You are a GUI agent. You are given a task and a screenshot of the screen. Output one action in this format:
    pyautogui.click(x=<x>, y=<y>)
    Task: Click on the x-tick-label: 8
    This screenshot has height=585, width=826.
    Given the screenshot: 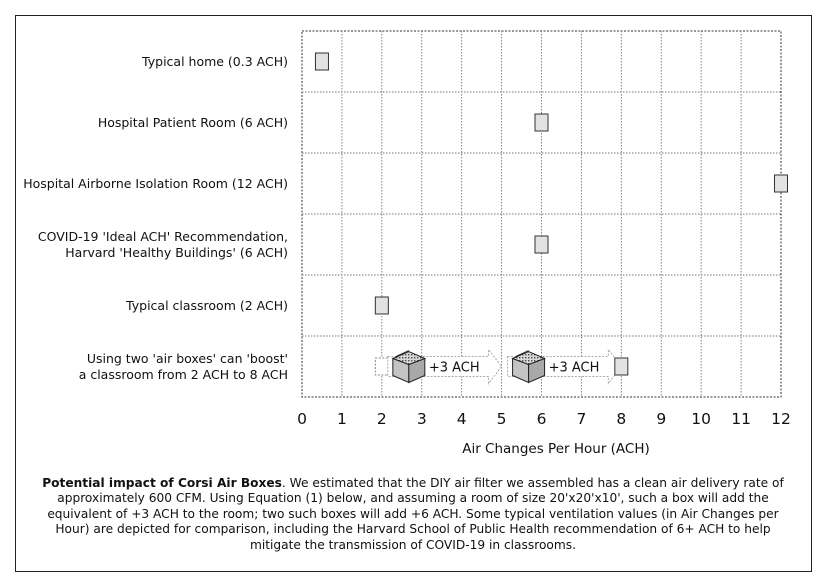 What is the action you would take?
    pyautogui.click(x=621, y=419)
    